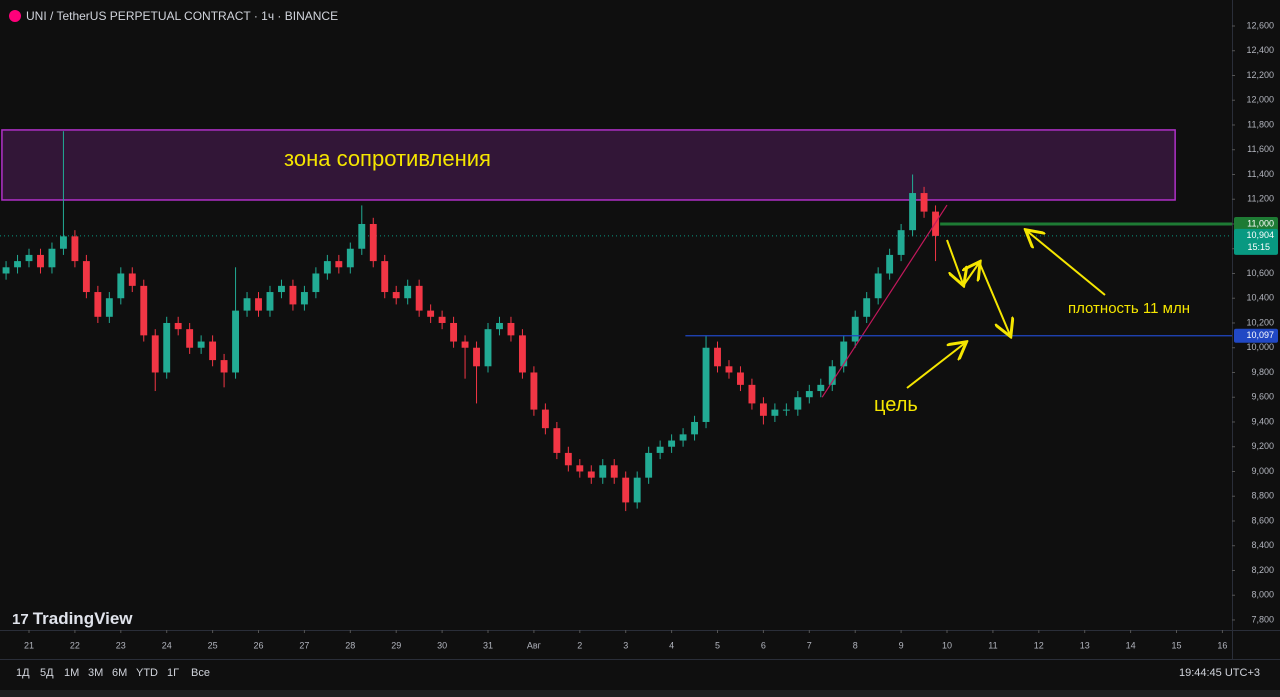  I want to click on x-tick-label: 12, so click(1039, 645).